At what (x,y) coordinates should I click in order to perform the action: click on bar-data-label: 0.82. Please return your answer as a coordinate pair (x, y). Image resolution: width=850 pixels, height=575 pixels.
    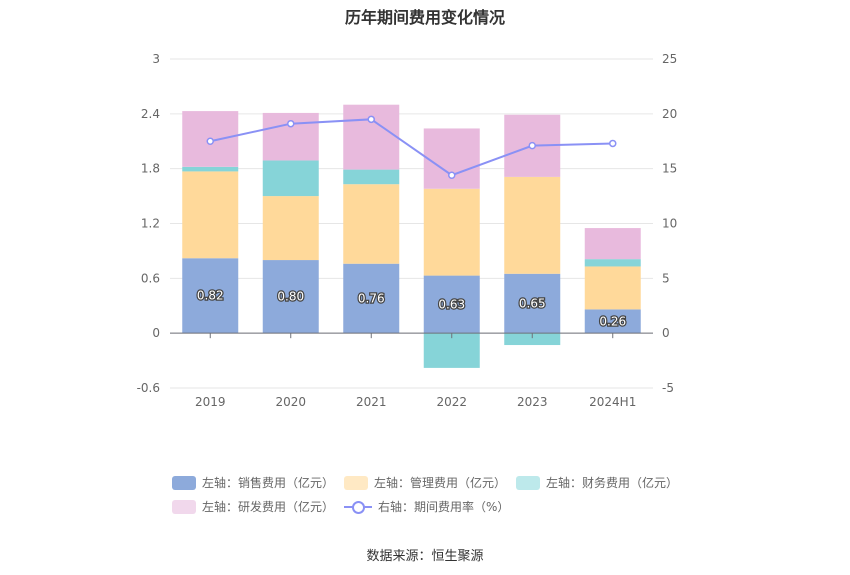
    Looking at the image, I should click on (210, 296).